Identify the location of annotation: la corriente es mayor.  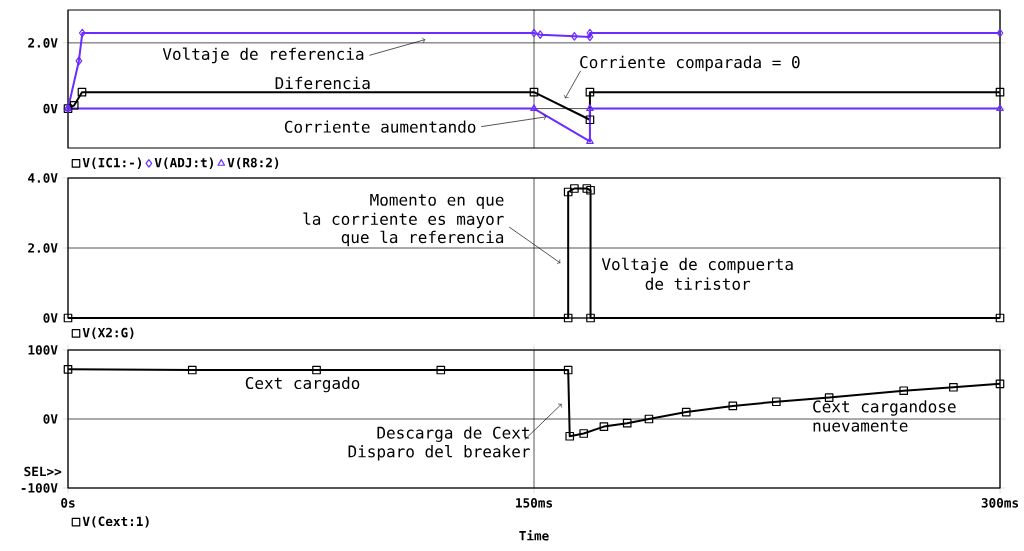
(403, 220).